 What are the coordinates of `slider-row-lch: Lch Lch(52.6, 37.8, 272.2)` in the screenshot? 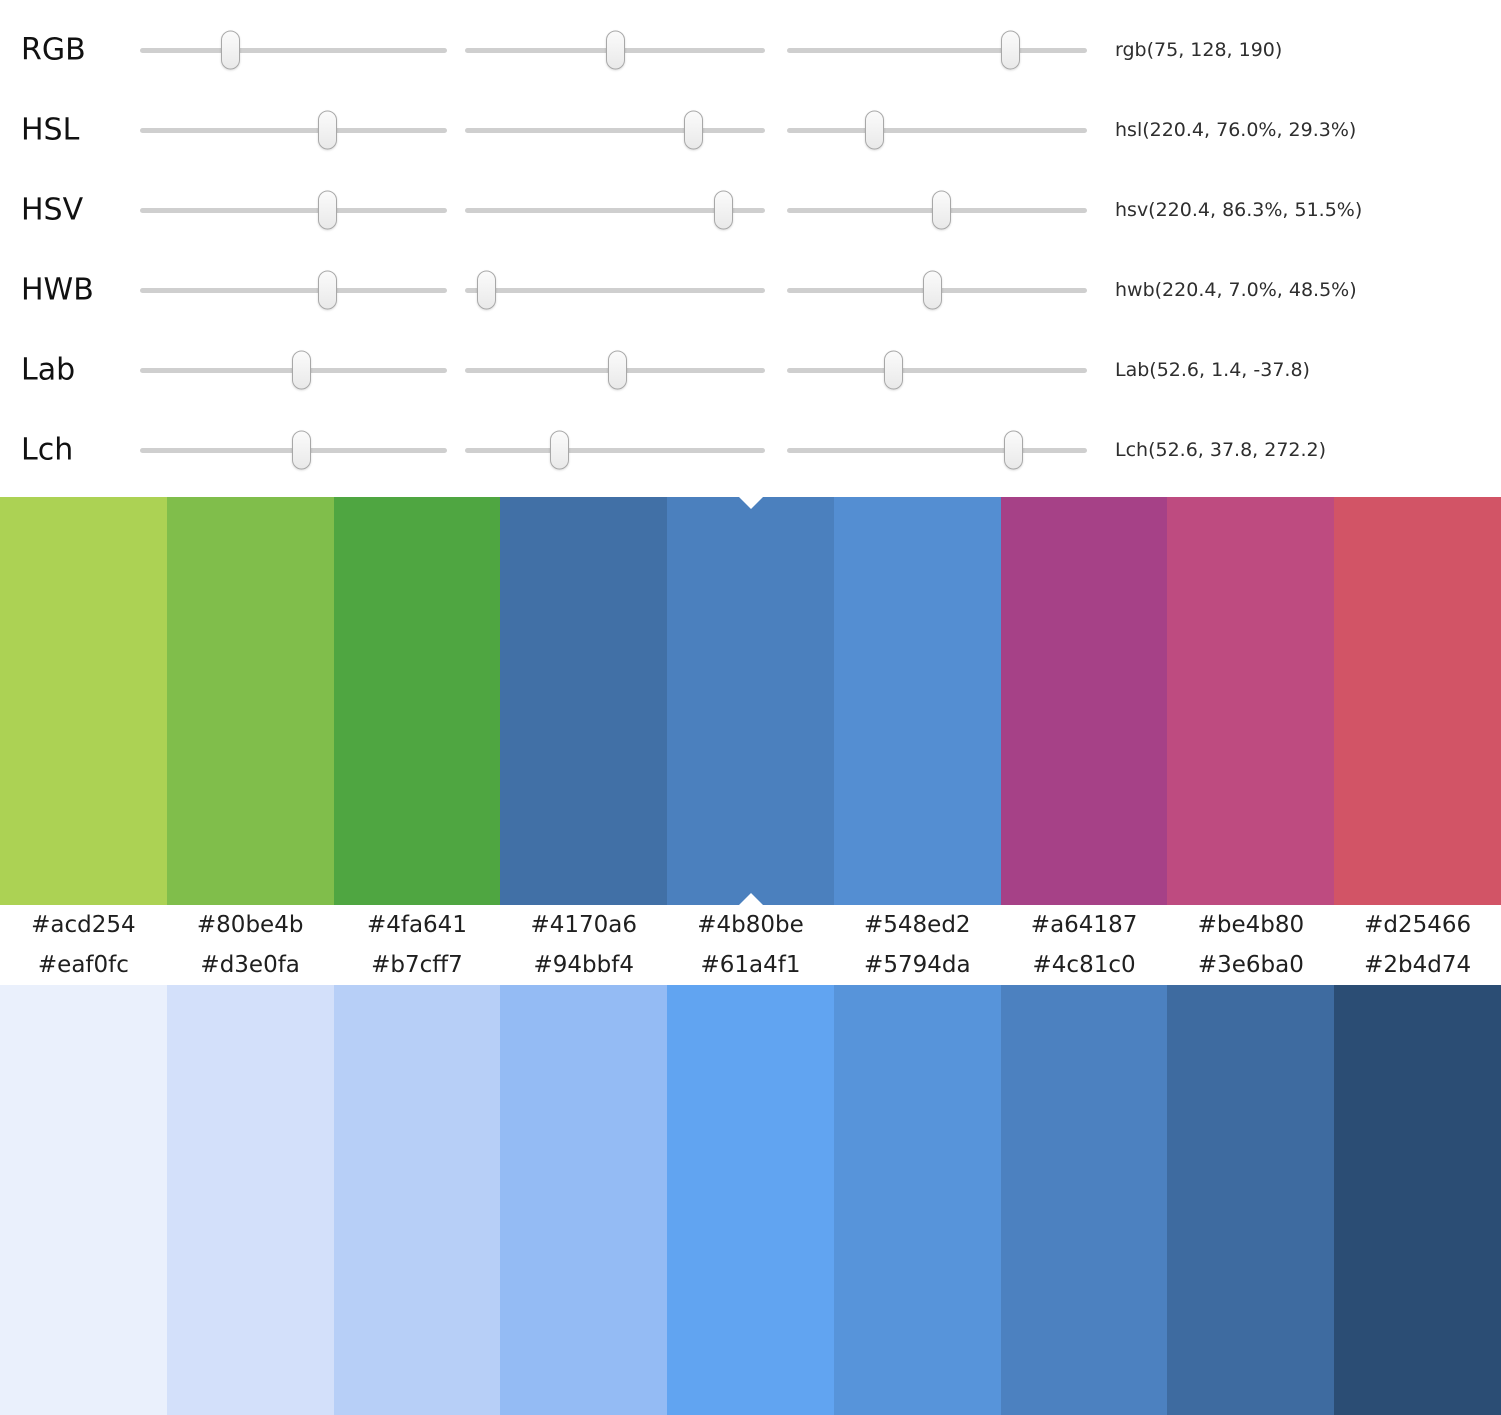 It's located at (750, 450).